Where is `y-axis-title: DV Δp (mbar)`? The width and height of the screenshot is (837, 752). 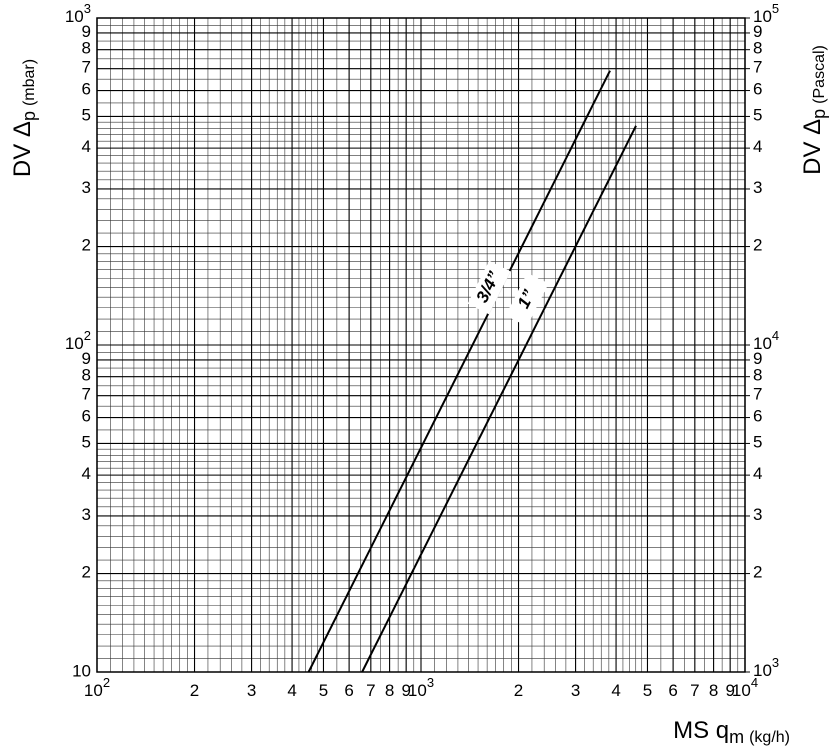
y-axis-title: DV Δp (mbar) is located at coordinates (23, 118).